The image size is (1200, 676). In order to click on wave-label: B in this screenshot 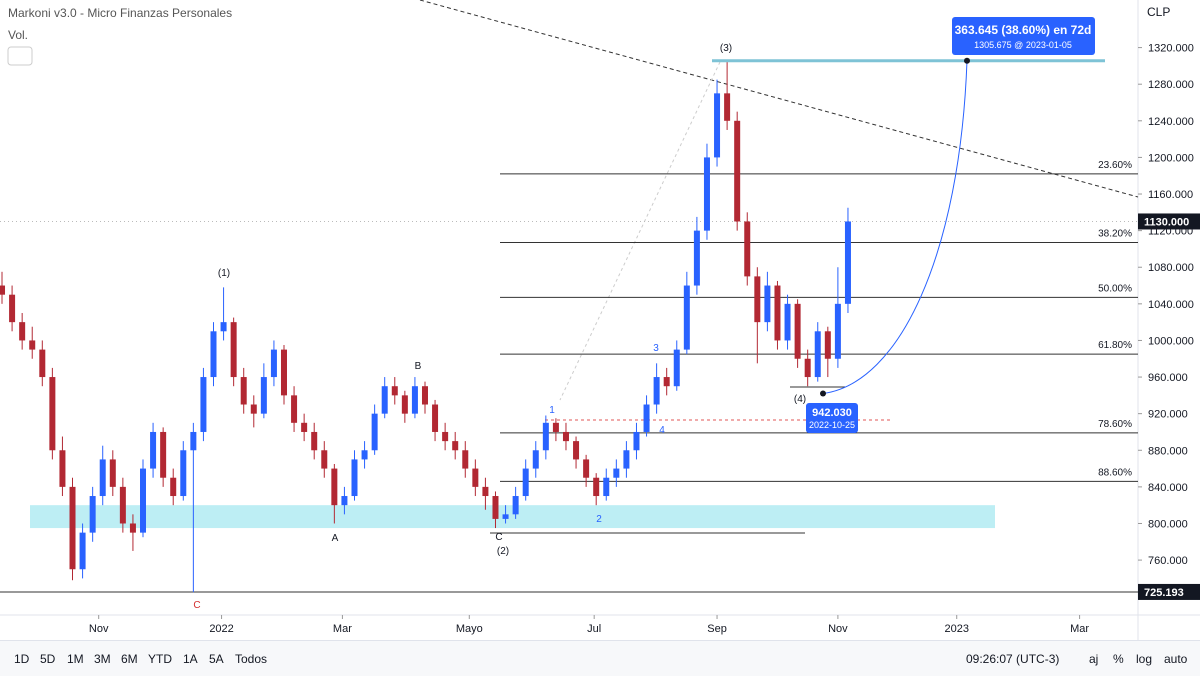, I will do `click(418, 366)`.